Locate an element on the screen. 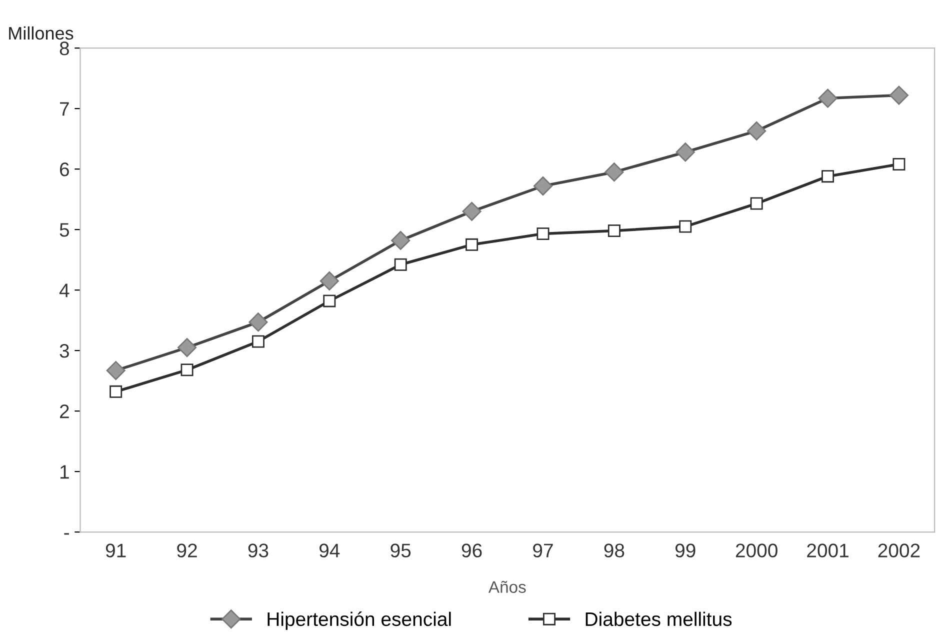 Image resolution: width=944 pixels, height=641 pixels. x-tick-label: 2002 is located at coordinates (899, 551).